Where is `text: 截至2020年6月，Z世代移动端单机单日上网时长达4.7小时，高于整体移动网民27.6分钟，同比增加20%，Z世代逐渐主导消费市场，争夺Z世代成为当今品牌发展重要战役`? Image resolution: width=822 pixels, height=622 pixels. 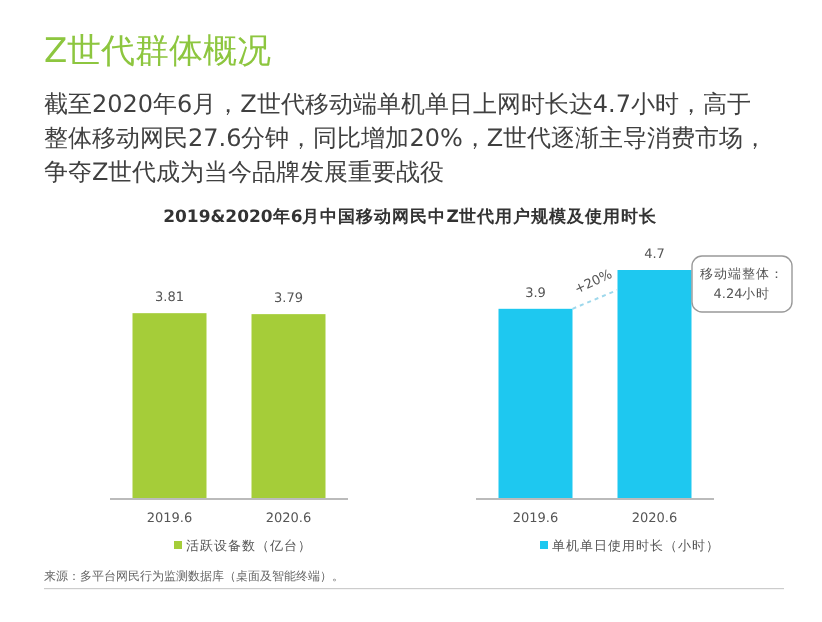
text: 截至2020年6月，Z世代移动端单机单日上网时长达4.7小时，高于整体移动网民27.6分钟，同比增加20%，Z世代逐渐主导消费市场，争夺Z世代成为当今品牌发展重要战役 is located at coordinates (406, 138).